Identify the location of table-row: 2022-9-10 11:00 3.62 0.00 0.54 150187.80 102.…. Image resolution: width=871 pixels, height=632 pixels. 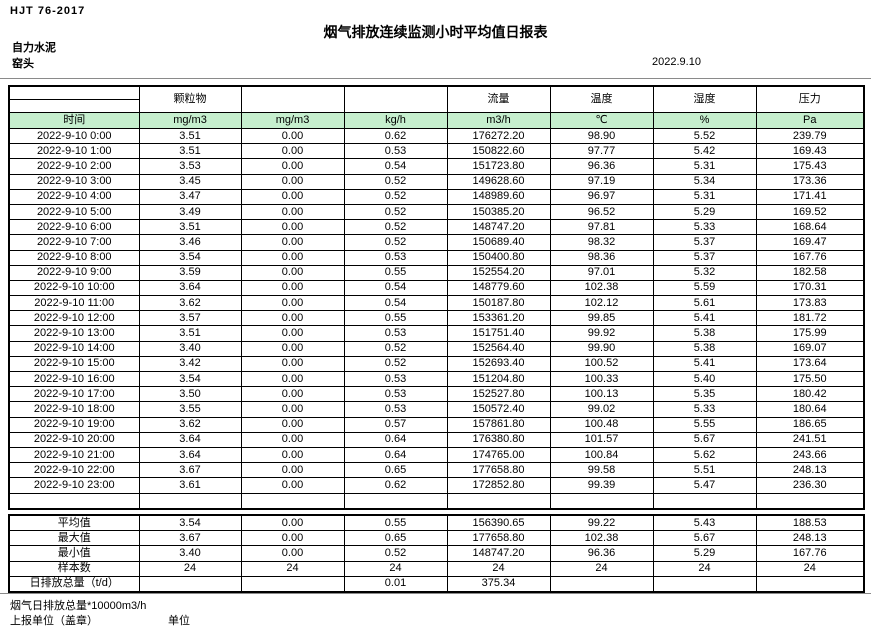
(436, 303).